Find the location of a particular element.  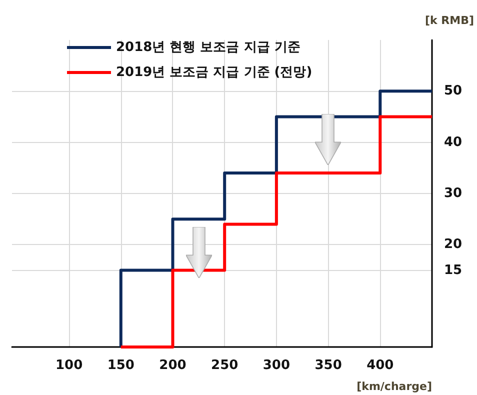

x-axis-title: [km/charge] is located at coordinates (394, 386).